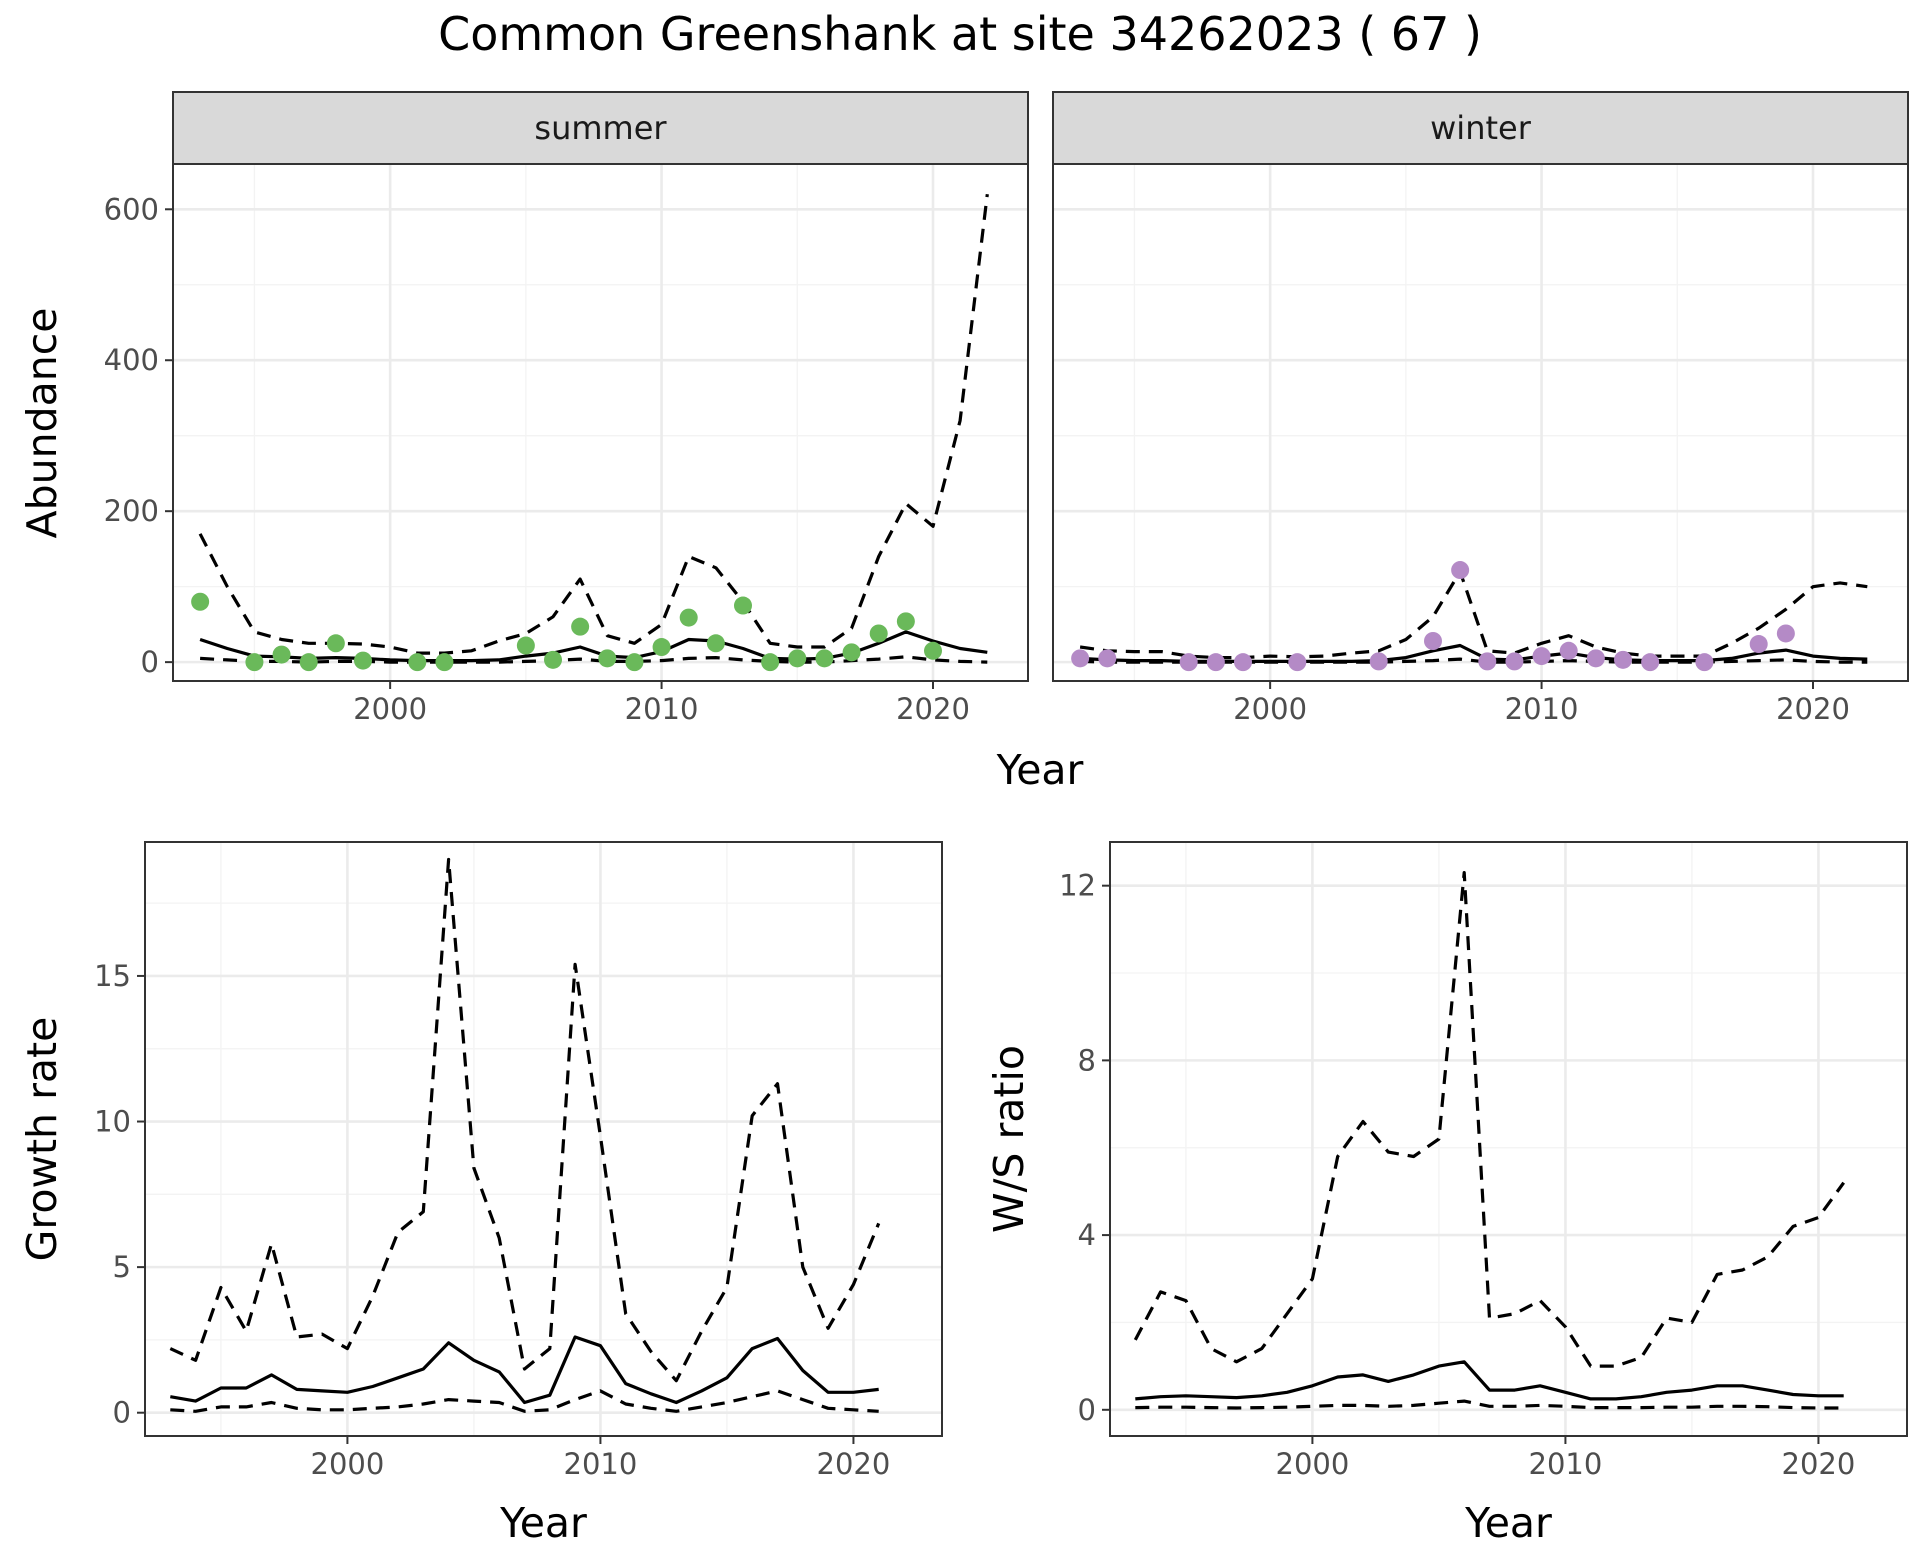 Image resolution: width=1920 pixels, height=1560 pixels. What do you see at coordinates (131, 360) in the screenshot?
I see `y-tick-label: 400` at bounding box center [131, 360].